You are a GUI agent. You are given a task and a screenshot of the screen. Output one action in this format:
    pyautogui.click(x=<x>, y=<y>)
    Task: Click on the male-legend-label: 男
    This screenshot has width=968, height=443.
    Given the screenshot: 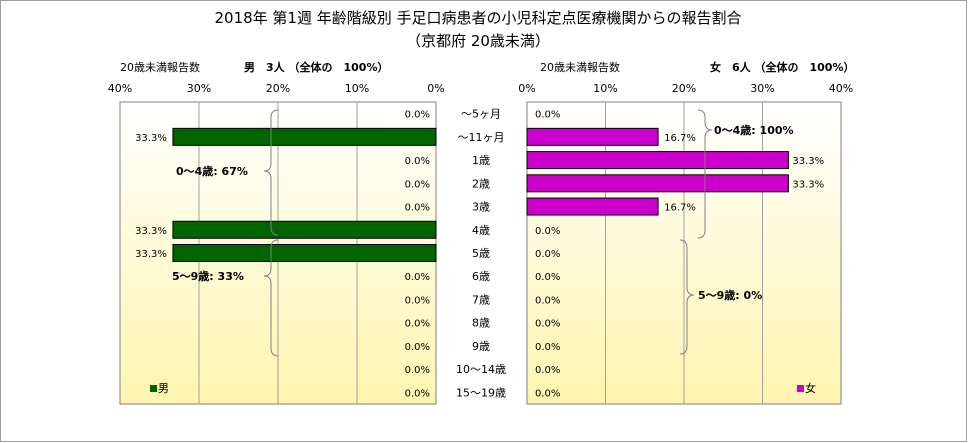 What is the action you would take?
    pyautogui.click(x=163, y=388)
    